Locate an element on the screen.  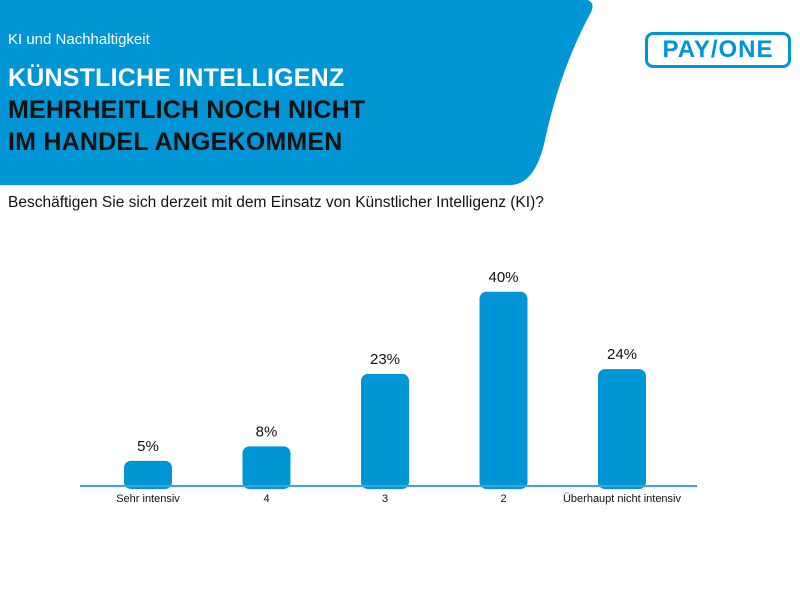
value-label: 24% is located at coordinates (622, 354).